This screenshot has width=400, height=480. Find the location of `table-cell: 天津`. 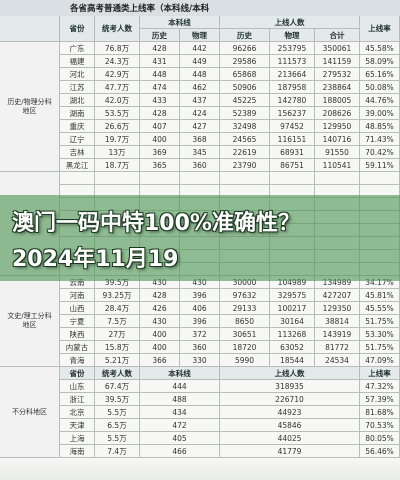

table-cell: 天津 is located at coordinates (77, 425).